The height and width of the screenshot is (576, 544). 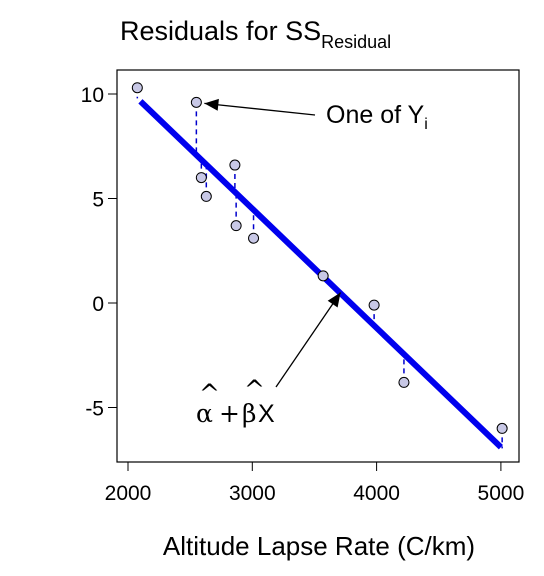 I want to click on y-tick-label: 10, so click(x=92, y=95).